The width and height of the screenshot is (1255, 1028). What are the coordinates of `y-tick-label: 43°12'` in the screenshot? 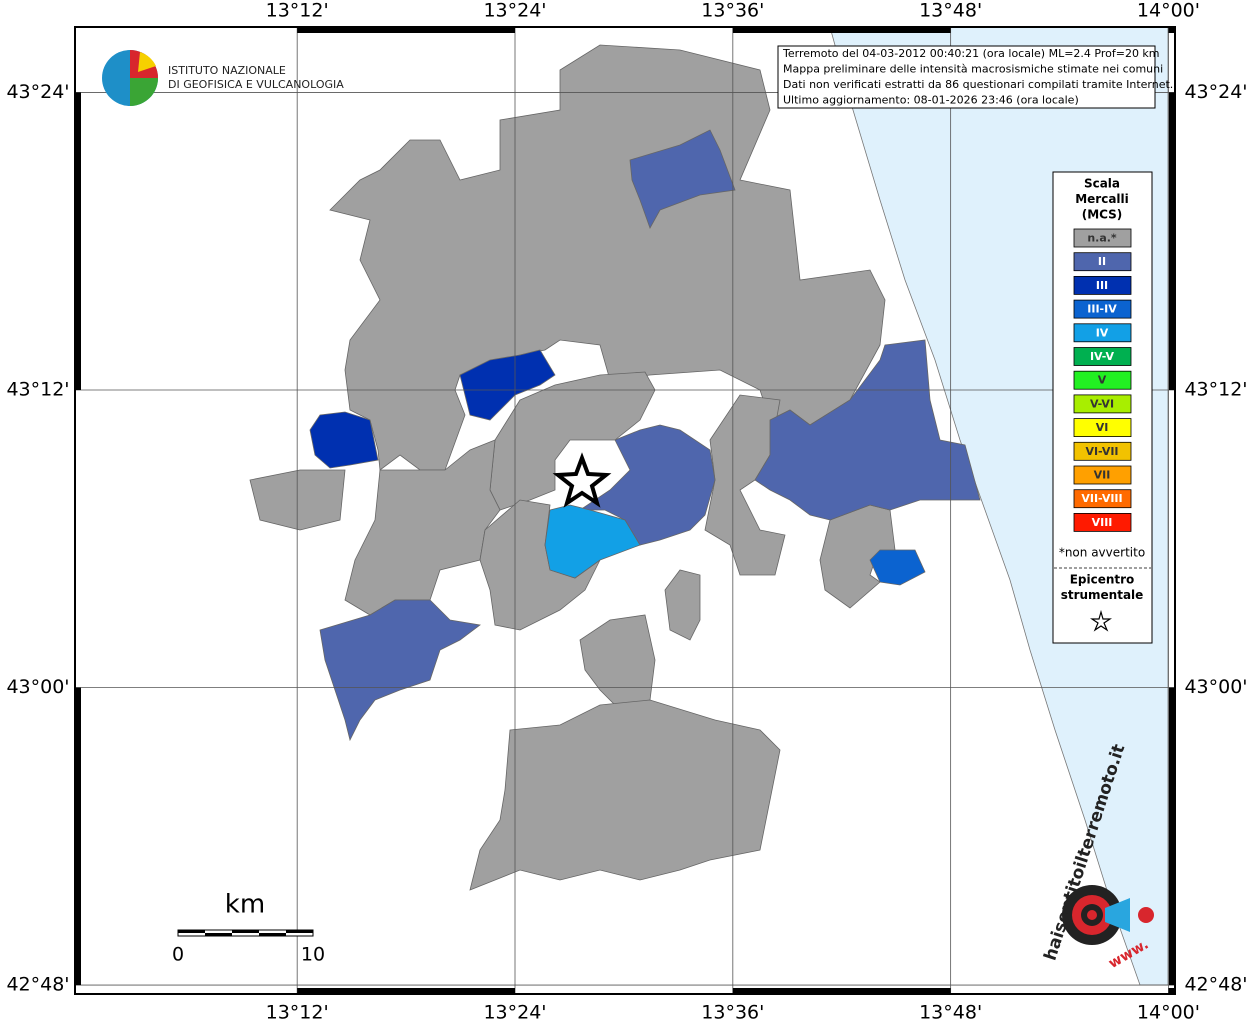 It's located at (37, 389).